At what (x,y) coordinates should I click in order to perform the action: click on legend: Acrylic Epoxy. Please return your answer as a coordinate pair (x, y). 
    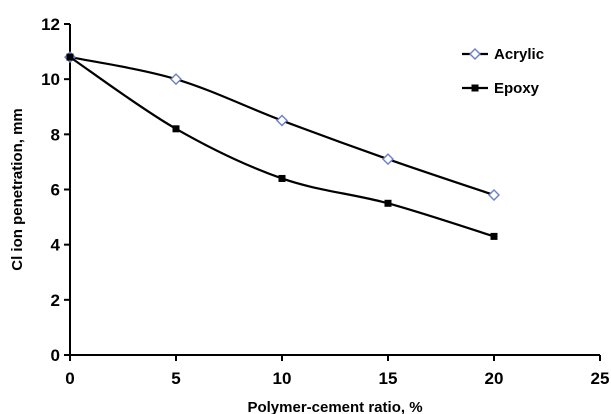
    Looking at the image, I should click on (503, 71).